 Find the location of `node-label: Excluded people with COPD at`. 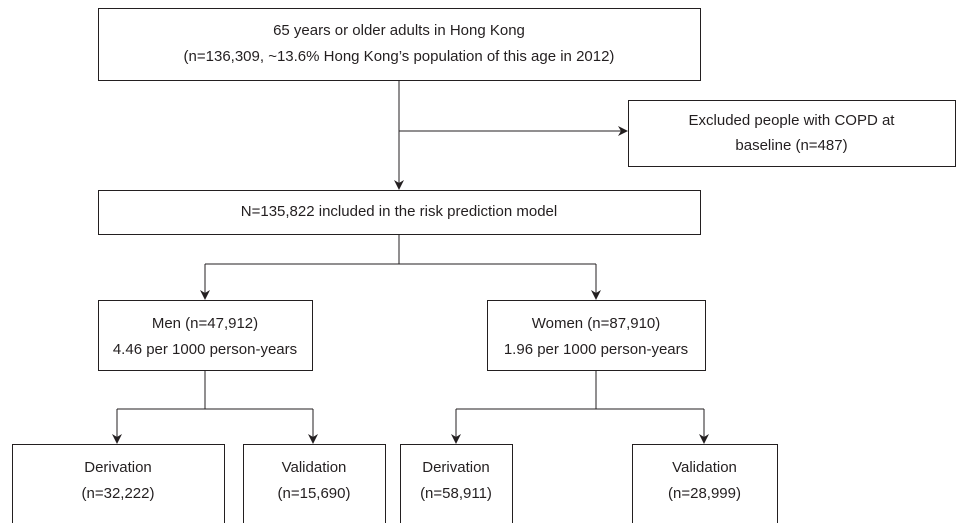

node-label: Excluded people with COPD at is located at coordinates (792, 120).